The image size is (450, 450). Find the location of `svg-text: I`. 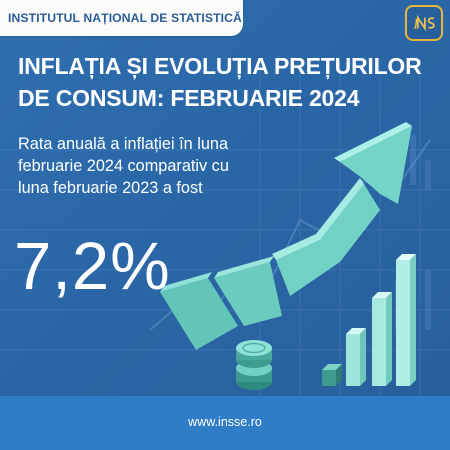

svg-text: I is located at coordinates (415, 24).